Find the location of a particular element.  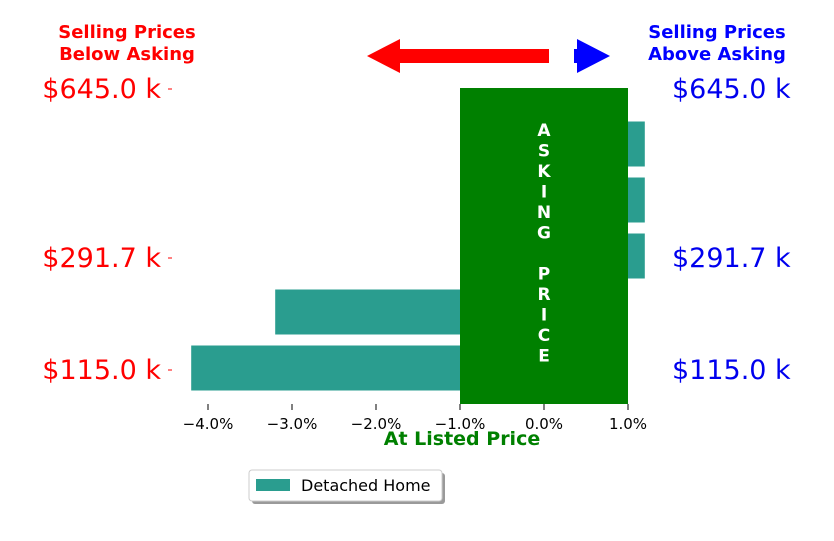

asking-price-letter: K is located at coordinates (544, 172).